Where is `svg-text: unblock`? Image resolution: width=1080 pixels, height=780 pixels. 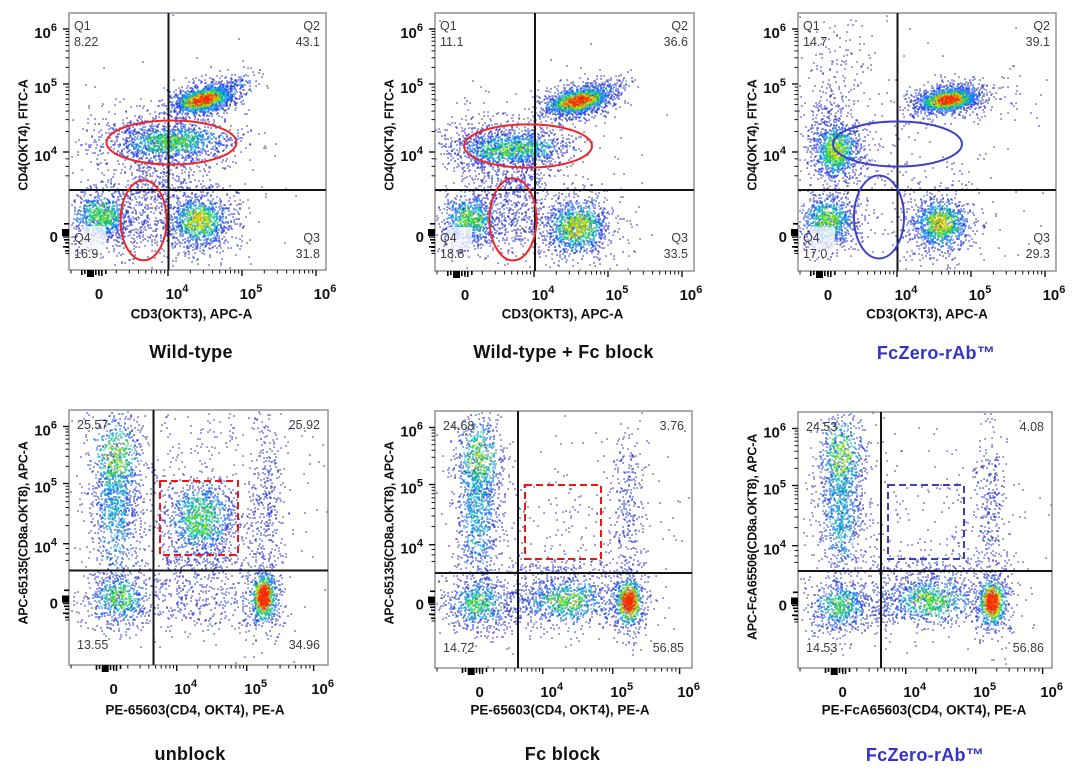 svg-text: unblock is located at coordinates (190, 754).